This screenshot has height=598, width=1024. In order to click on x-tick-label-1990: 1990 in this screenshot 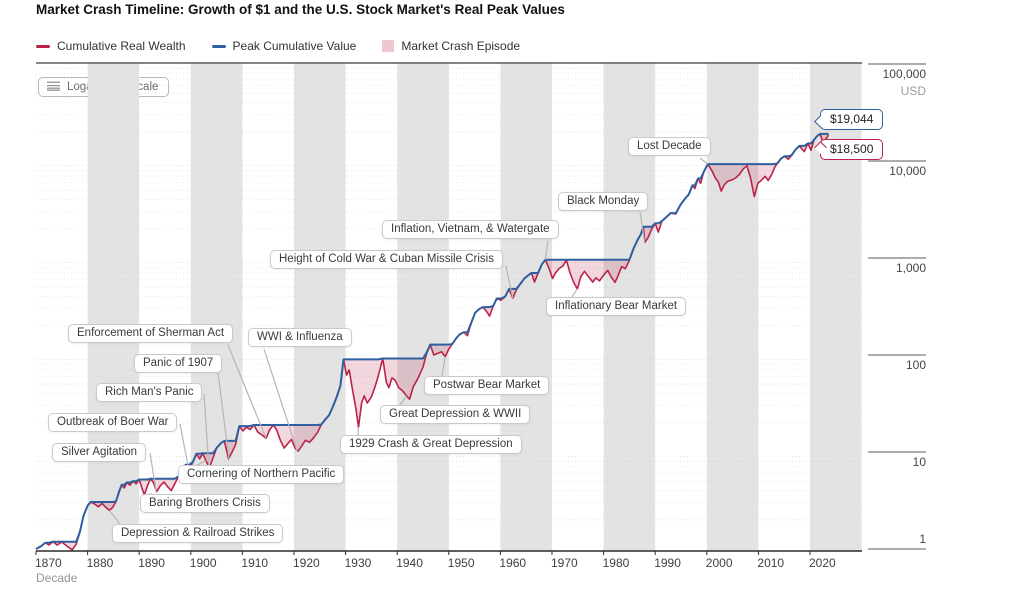, I will do `click(667, 563)`.